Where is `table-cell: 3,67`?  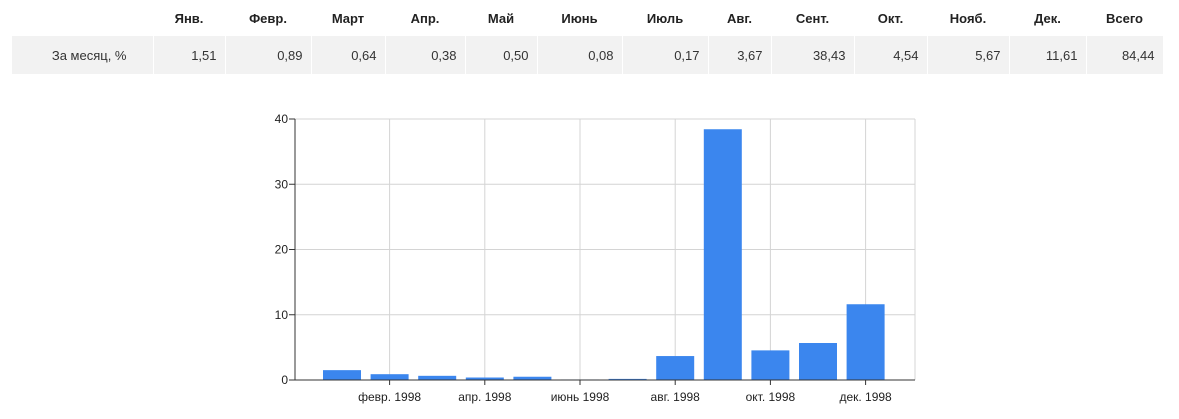
table-cell: 3,67 is located at coordinates (740, 55).